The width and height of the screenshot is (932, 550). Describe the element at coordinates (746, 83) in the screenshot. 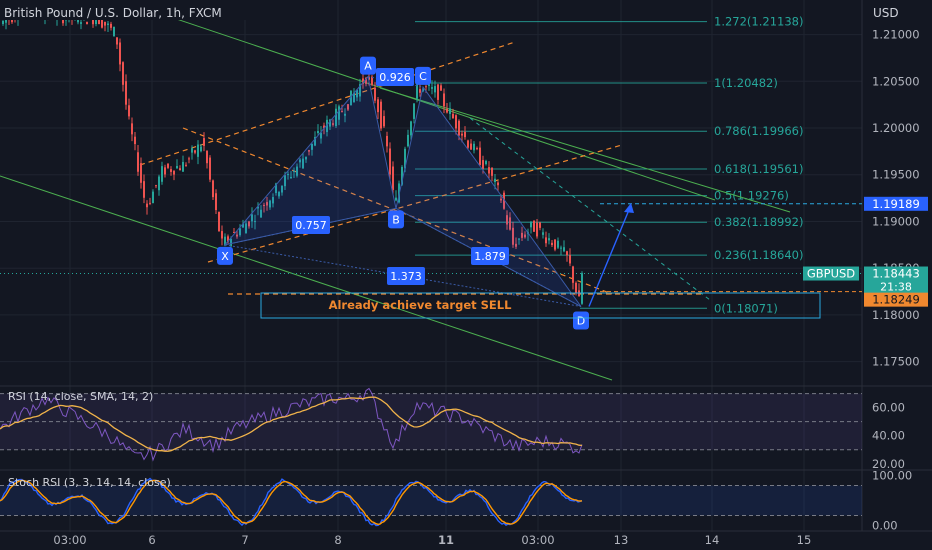

I see `fib-level-label: 1(1.20482)` at that location.